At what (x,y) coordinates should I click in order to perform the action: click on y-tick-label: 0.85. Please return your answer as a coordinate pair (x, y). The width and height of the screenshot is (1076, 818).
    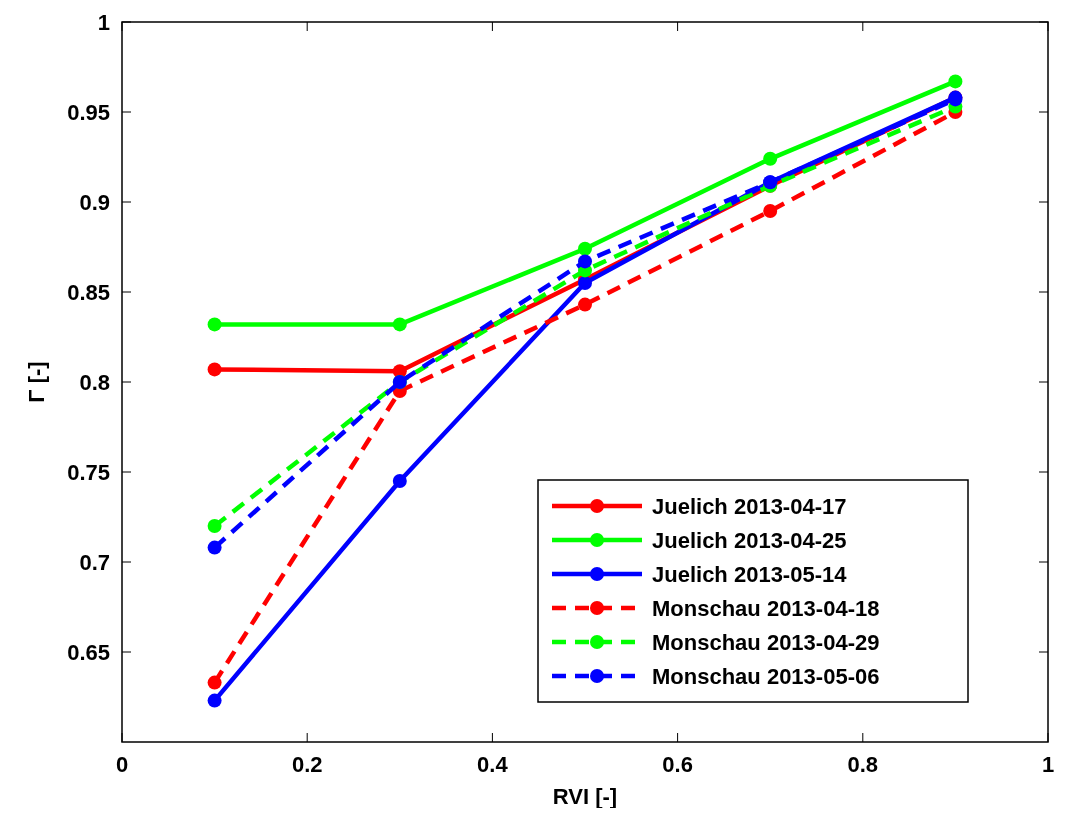
    Looking at the image, I should click on (88, 292).